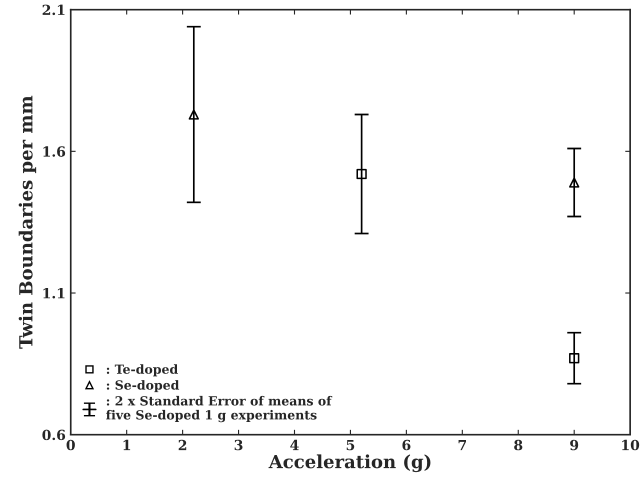 The image size is (643, 483). What do you see at coordinates (54, 151) in the screenshot?
I see `y-tick-label: 1.6` at bounding box center [54, 151].